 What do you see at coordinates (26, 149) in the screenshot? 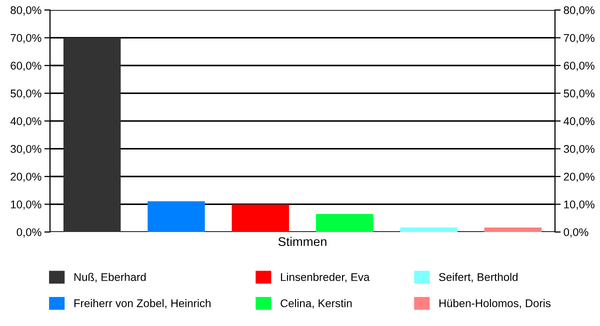
I see `y-tick-label: 30,0%` at bounding box center [26, 149].